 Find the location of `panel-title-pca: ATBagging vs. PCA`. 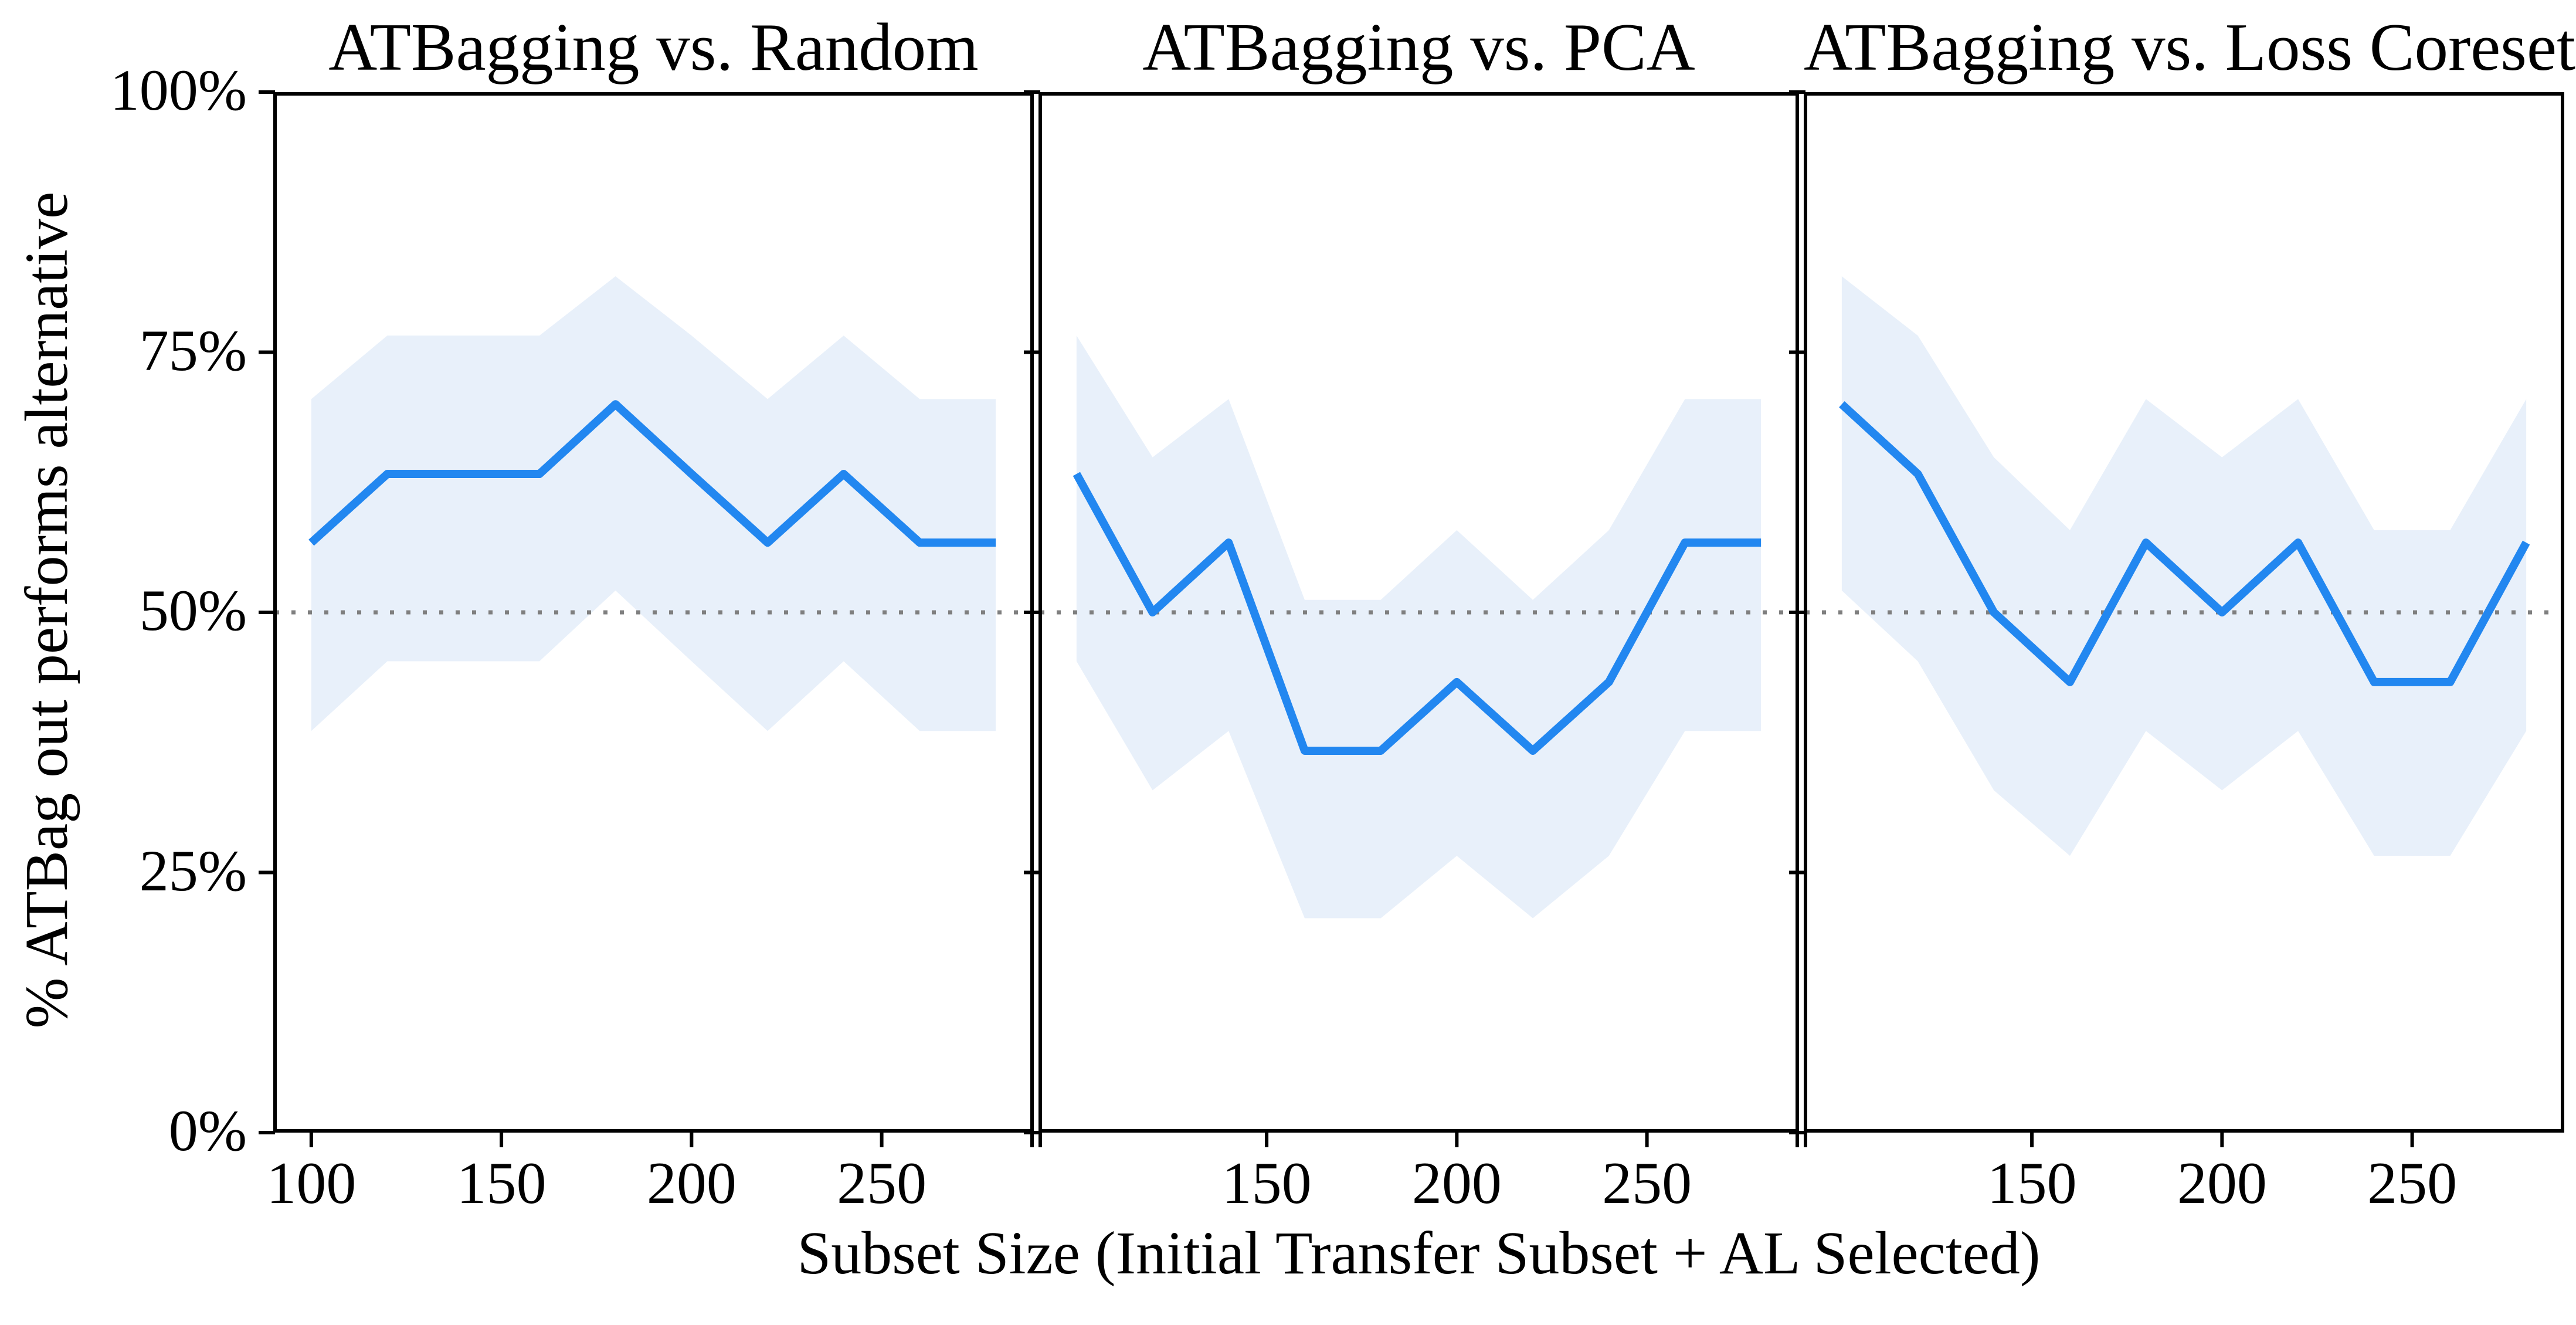

panel-title-pca: ATBagging vs. PCA is located at coordinates (1418, 47).